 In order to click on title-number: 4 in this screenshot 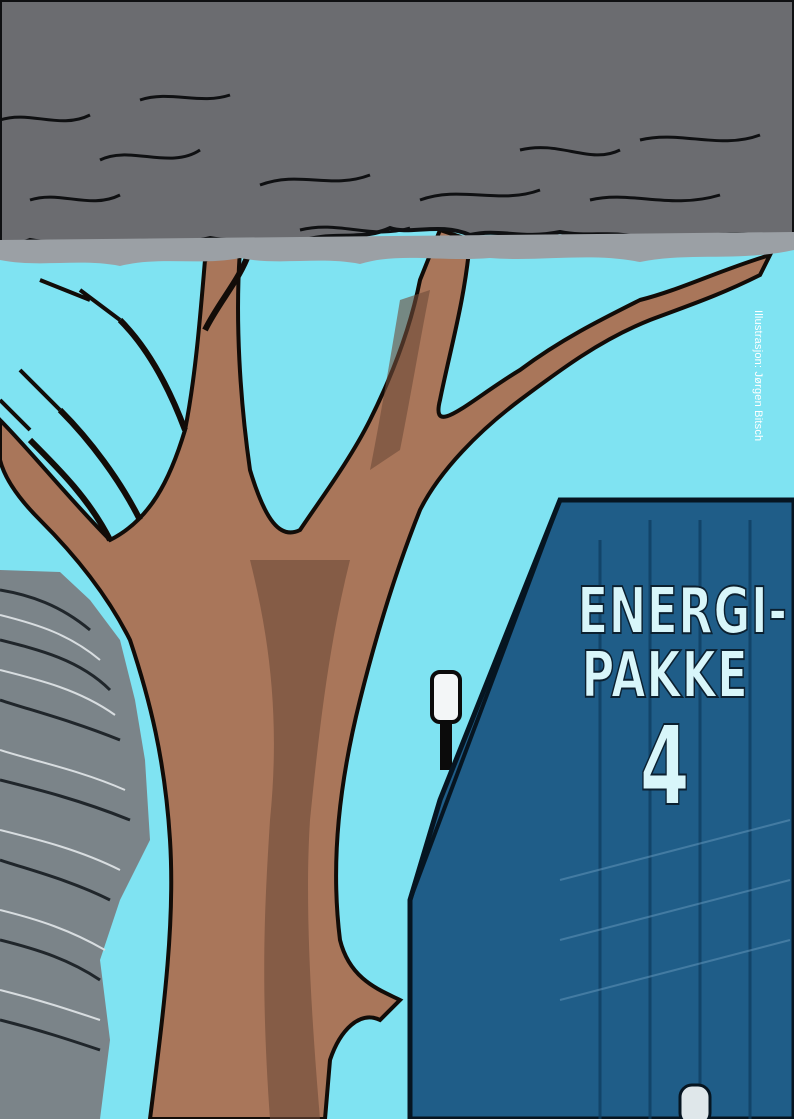, I will do `click(665, 766)`.